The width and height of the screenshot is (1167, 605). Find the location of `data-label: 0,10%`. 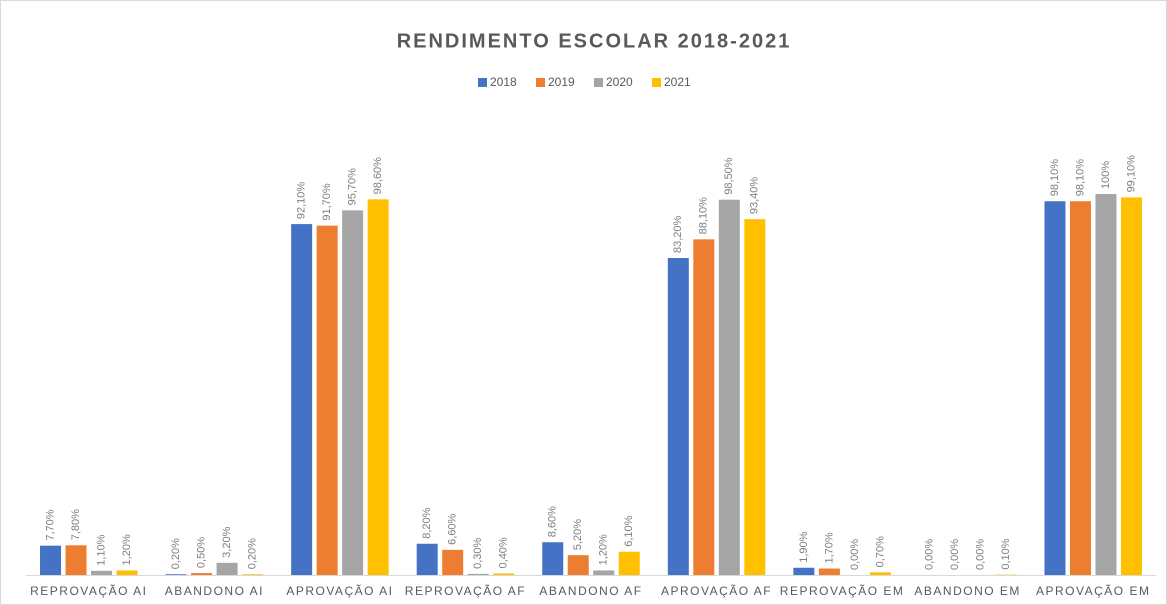

data-label: 0,10% is located at coordinates (1006, 553).